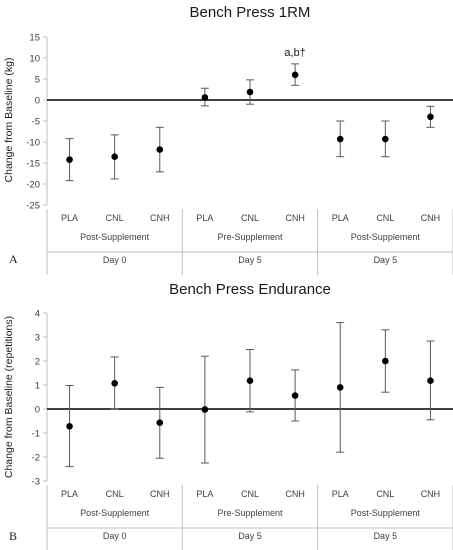 This screenshot has width=453, height=550. I want to click on chart2-day-label: Day 0, so click(115, 536).